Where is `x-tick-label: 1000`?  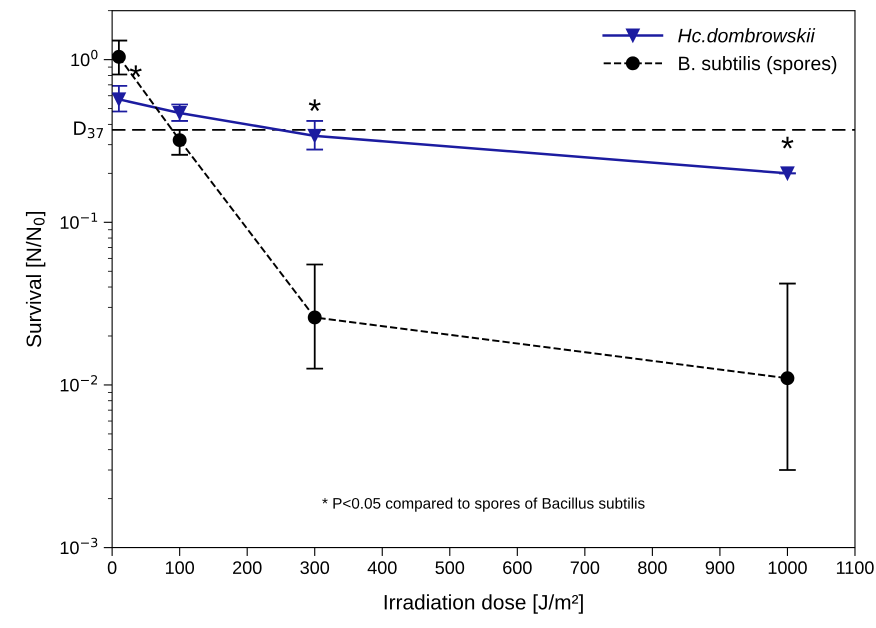
x-tick-label: 1000 is located at coordinates (787, 567).